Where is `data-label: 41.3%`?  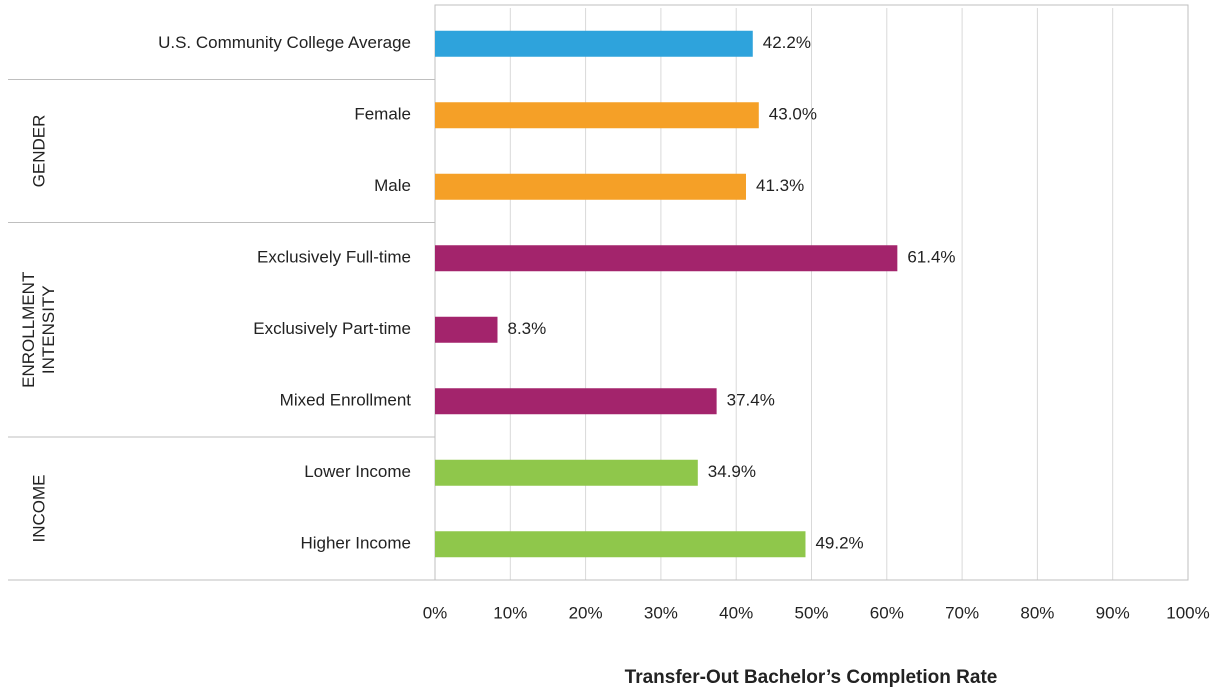
data-label: 41.3% is located at coordinates (780, 185).